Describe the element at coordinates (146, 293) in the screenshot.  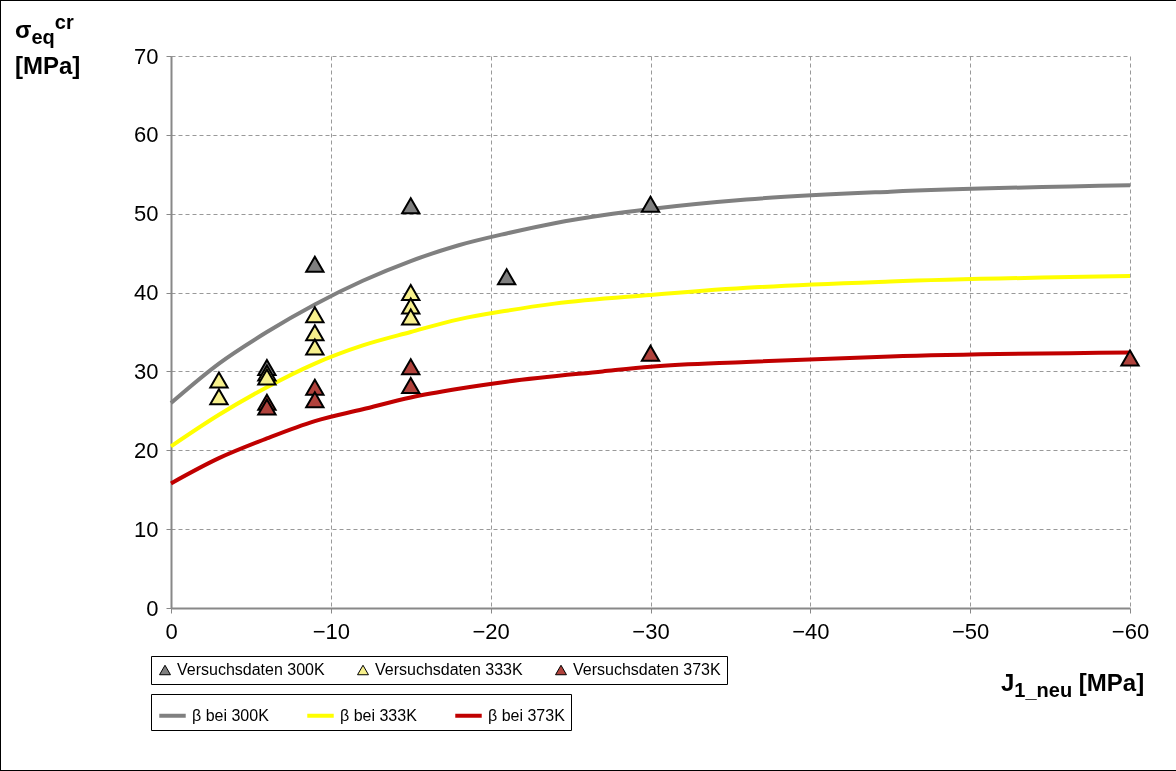
I see `y-tick-label: 40` at that location.